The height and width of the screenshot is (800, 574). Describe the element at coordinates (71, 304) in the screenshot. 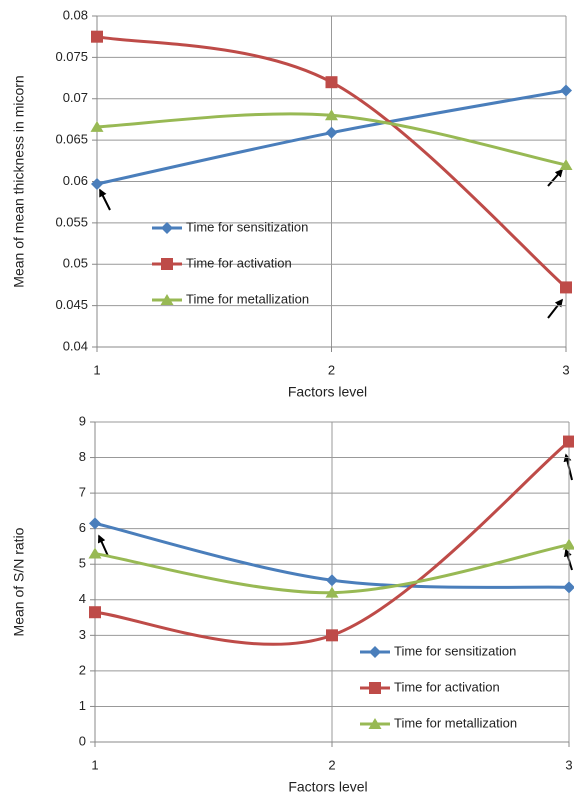

I see `y-tick-label: 0.045` at that location.